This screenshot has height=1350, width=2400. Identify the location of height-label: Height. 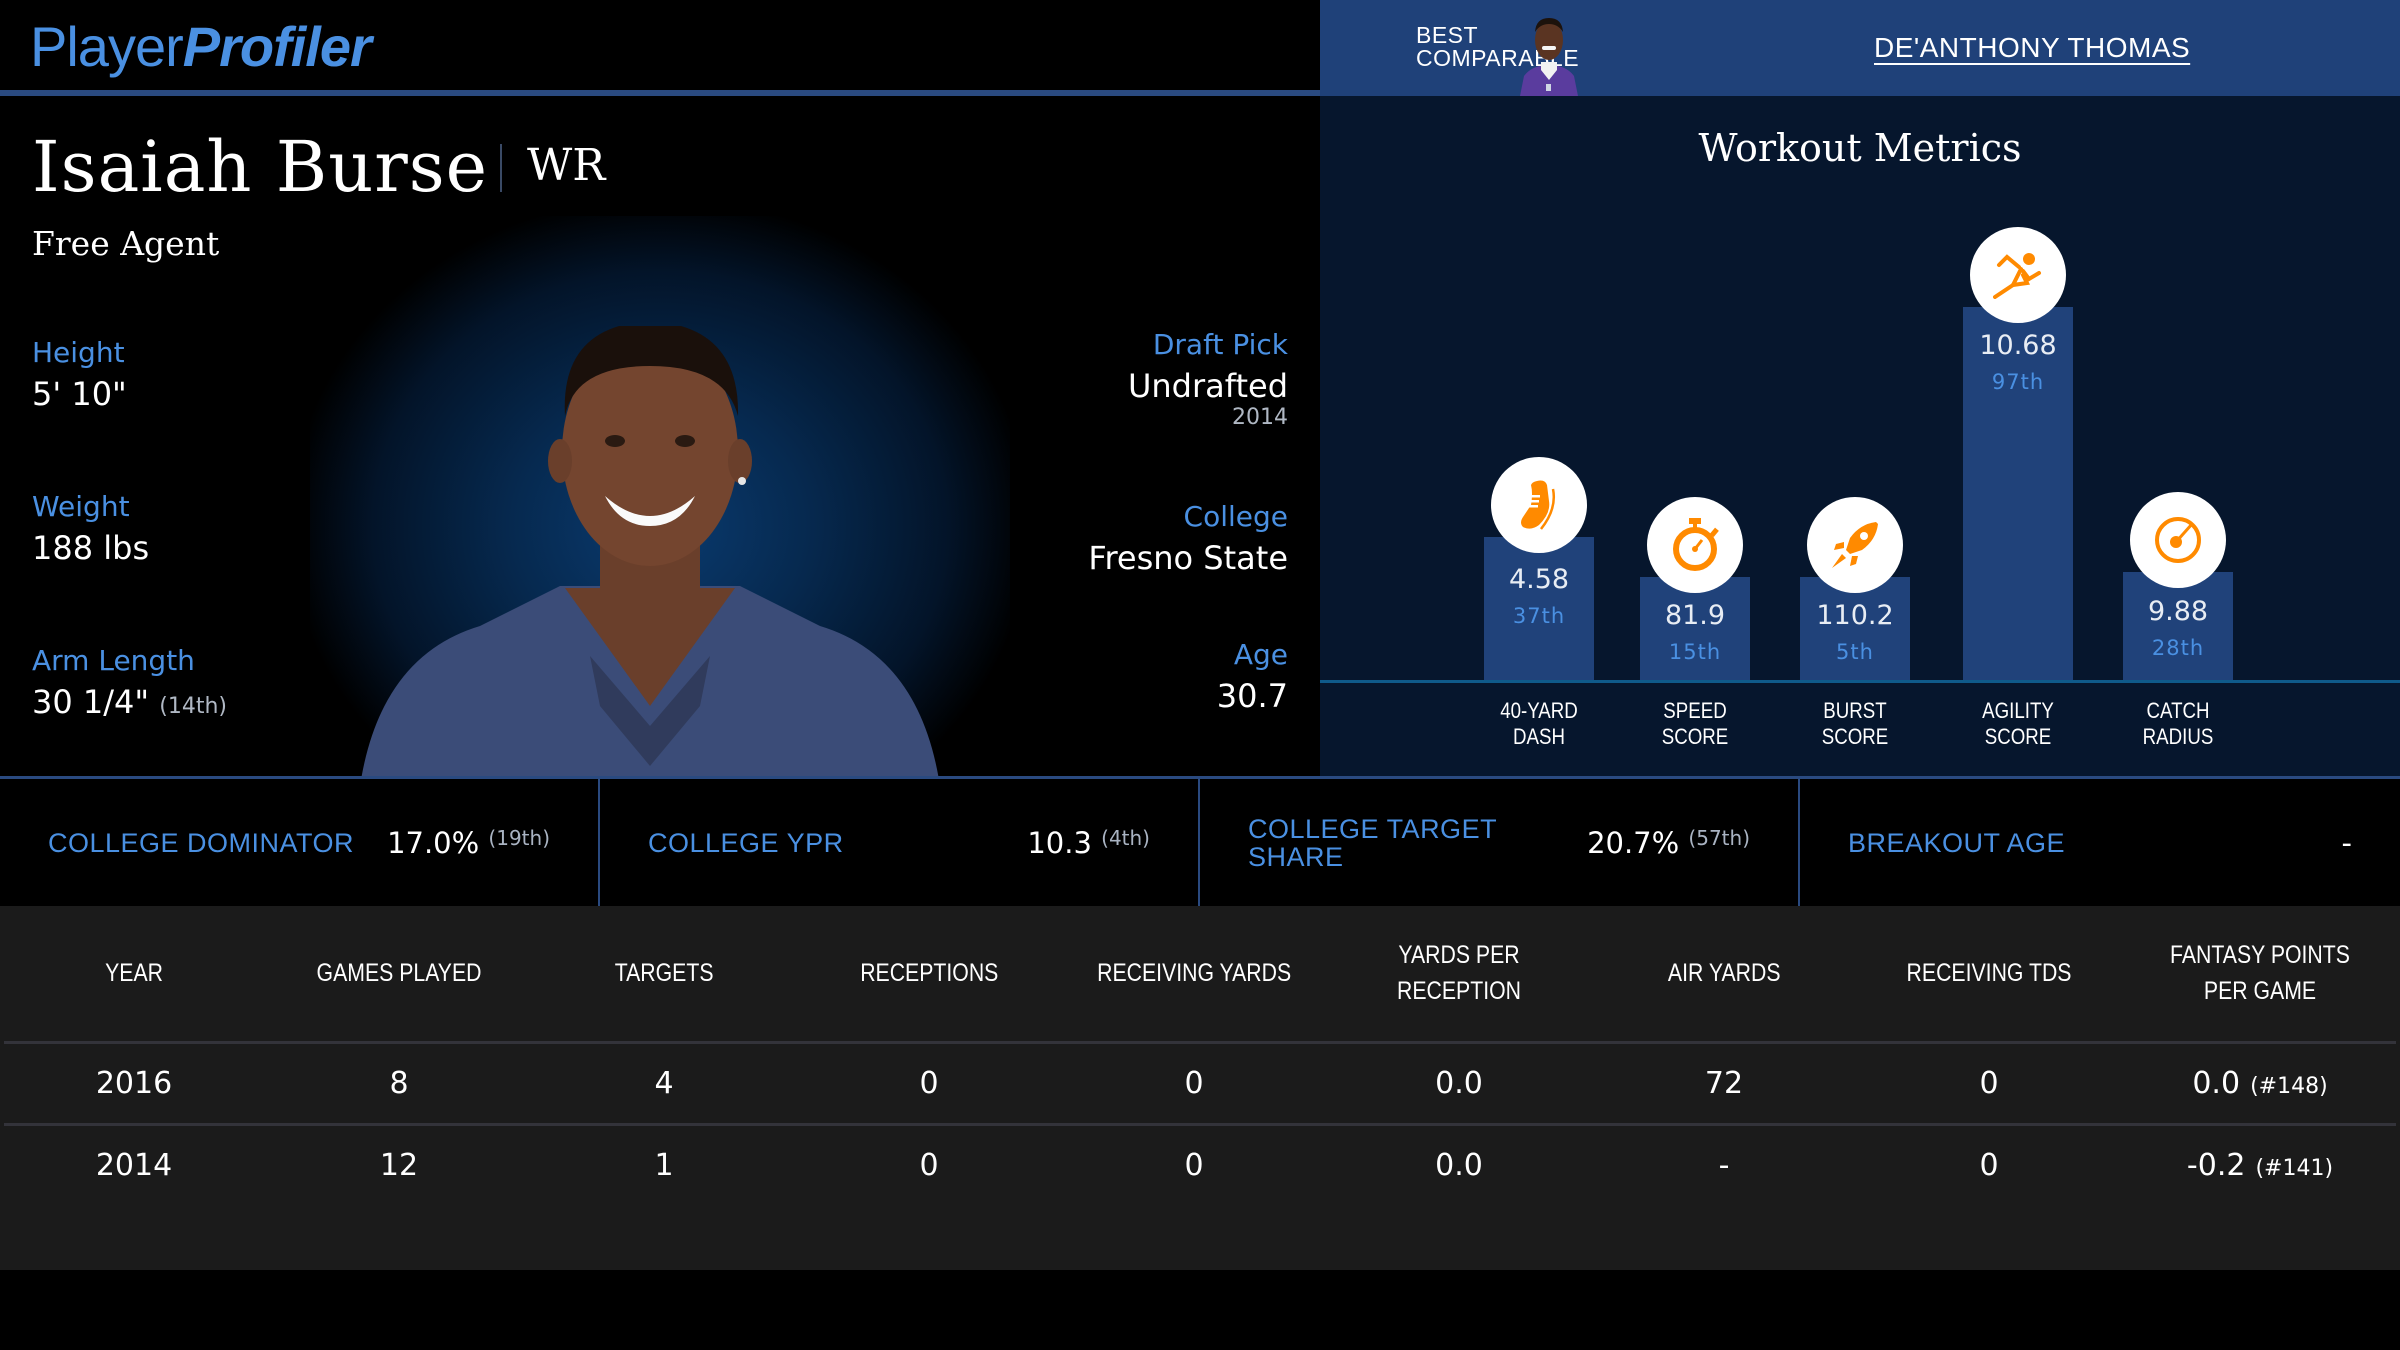
(78, 352).